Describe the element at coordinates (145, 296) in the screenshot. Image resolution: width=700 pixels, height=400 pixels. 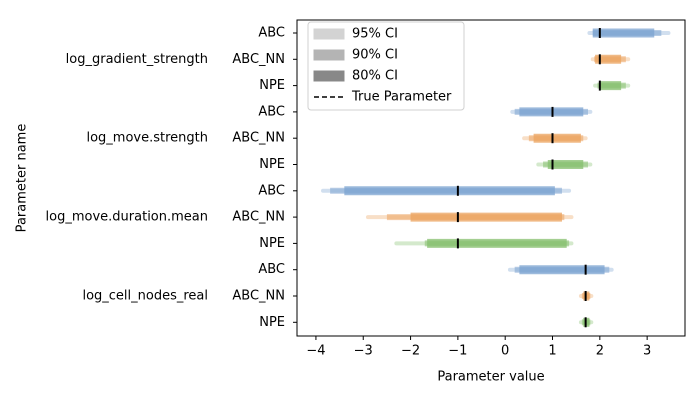
I see `parameter-label: log_cell_nodes_real` at that location.